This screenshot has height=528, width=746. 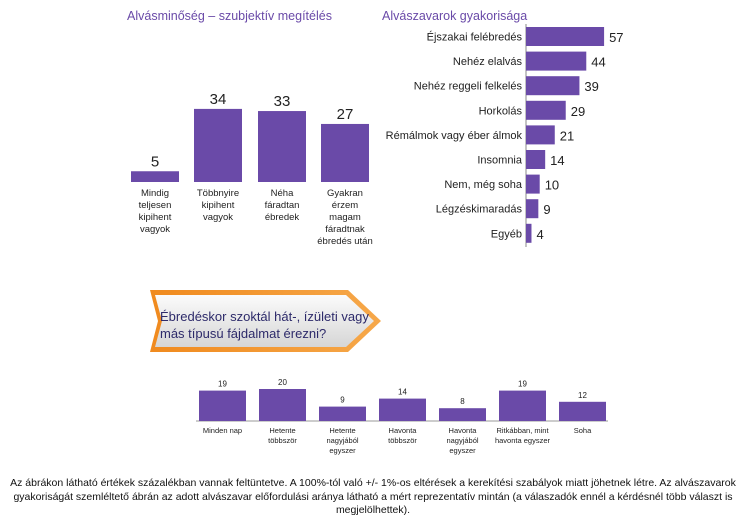 I want to click on pain-value-label: 9, so click(x=342, y=400).